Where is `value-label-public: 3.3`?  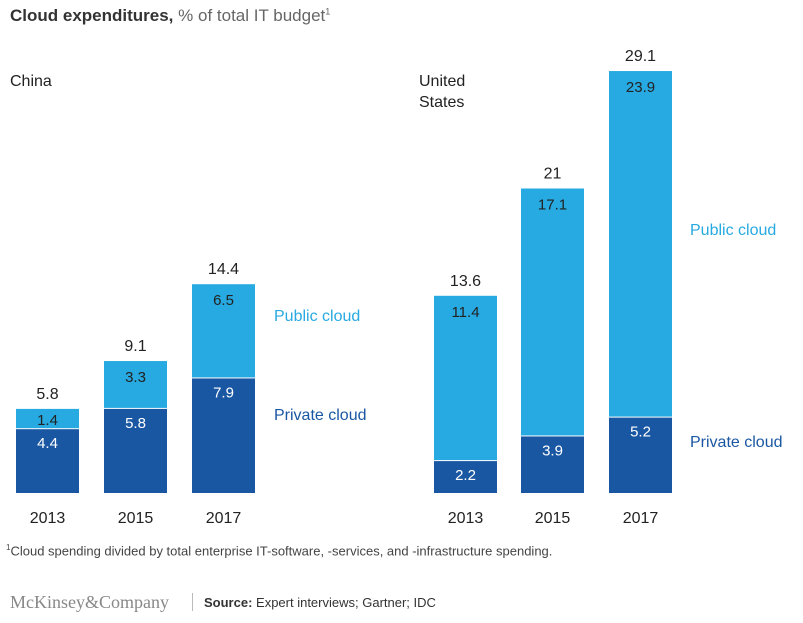
value-label-public: 3.3 is located at coordinates (135, 377).